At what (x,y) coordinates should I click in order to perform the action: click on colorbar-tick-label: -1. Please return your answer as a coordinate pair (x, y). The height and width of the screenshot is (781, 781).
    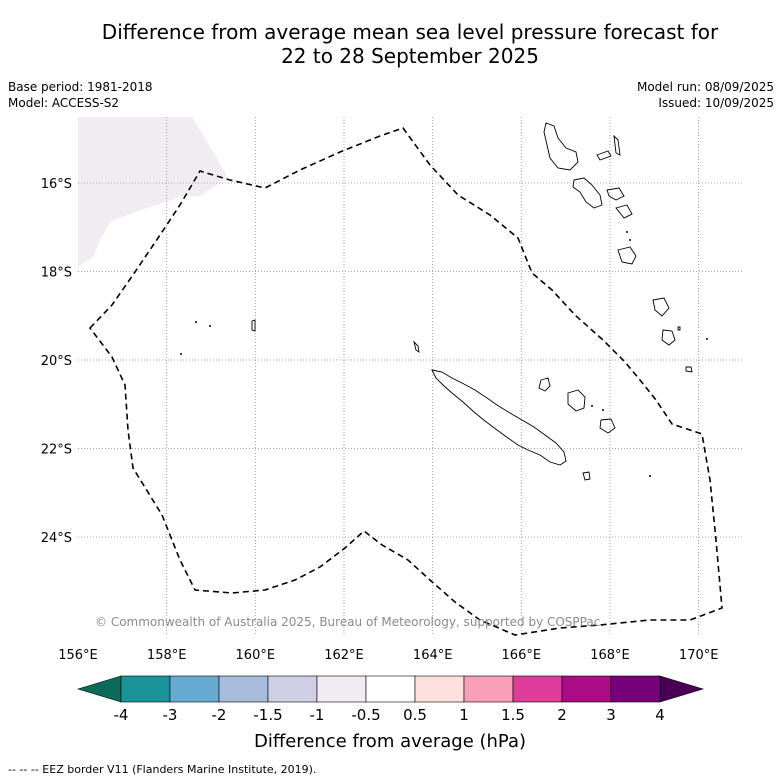
    Looking at the image, I should click on (317, 715).